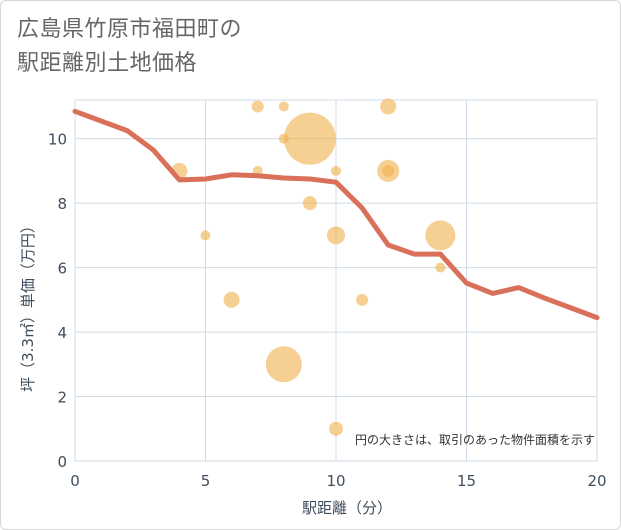 This screenshot has height=530, width=621. Describe the element at coordinates (347, 508) in the screenshot. I see `x-axis-title: 駅距離（分）` at that location.